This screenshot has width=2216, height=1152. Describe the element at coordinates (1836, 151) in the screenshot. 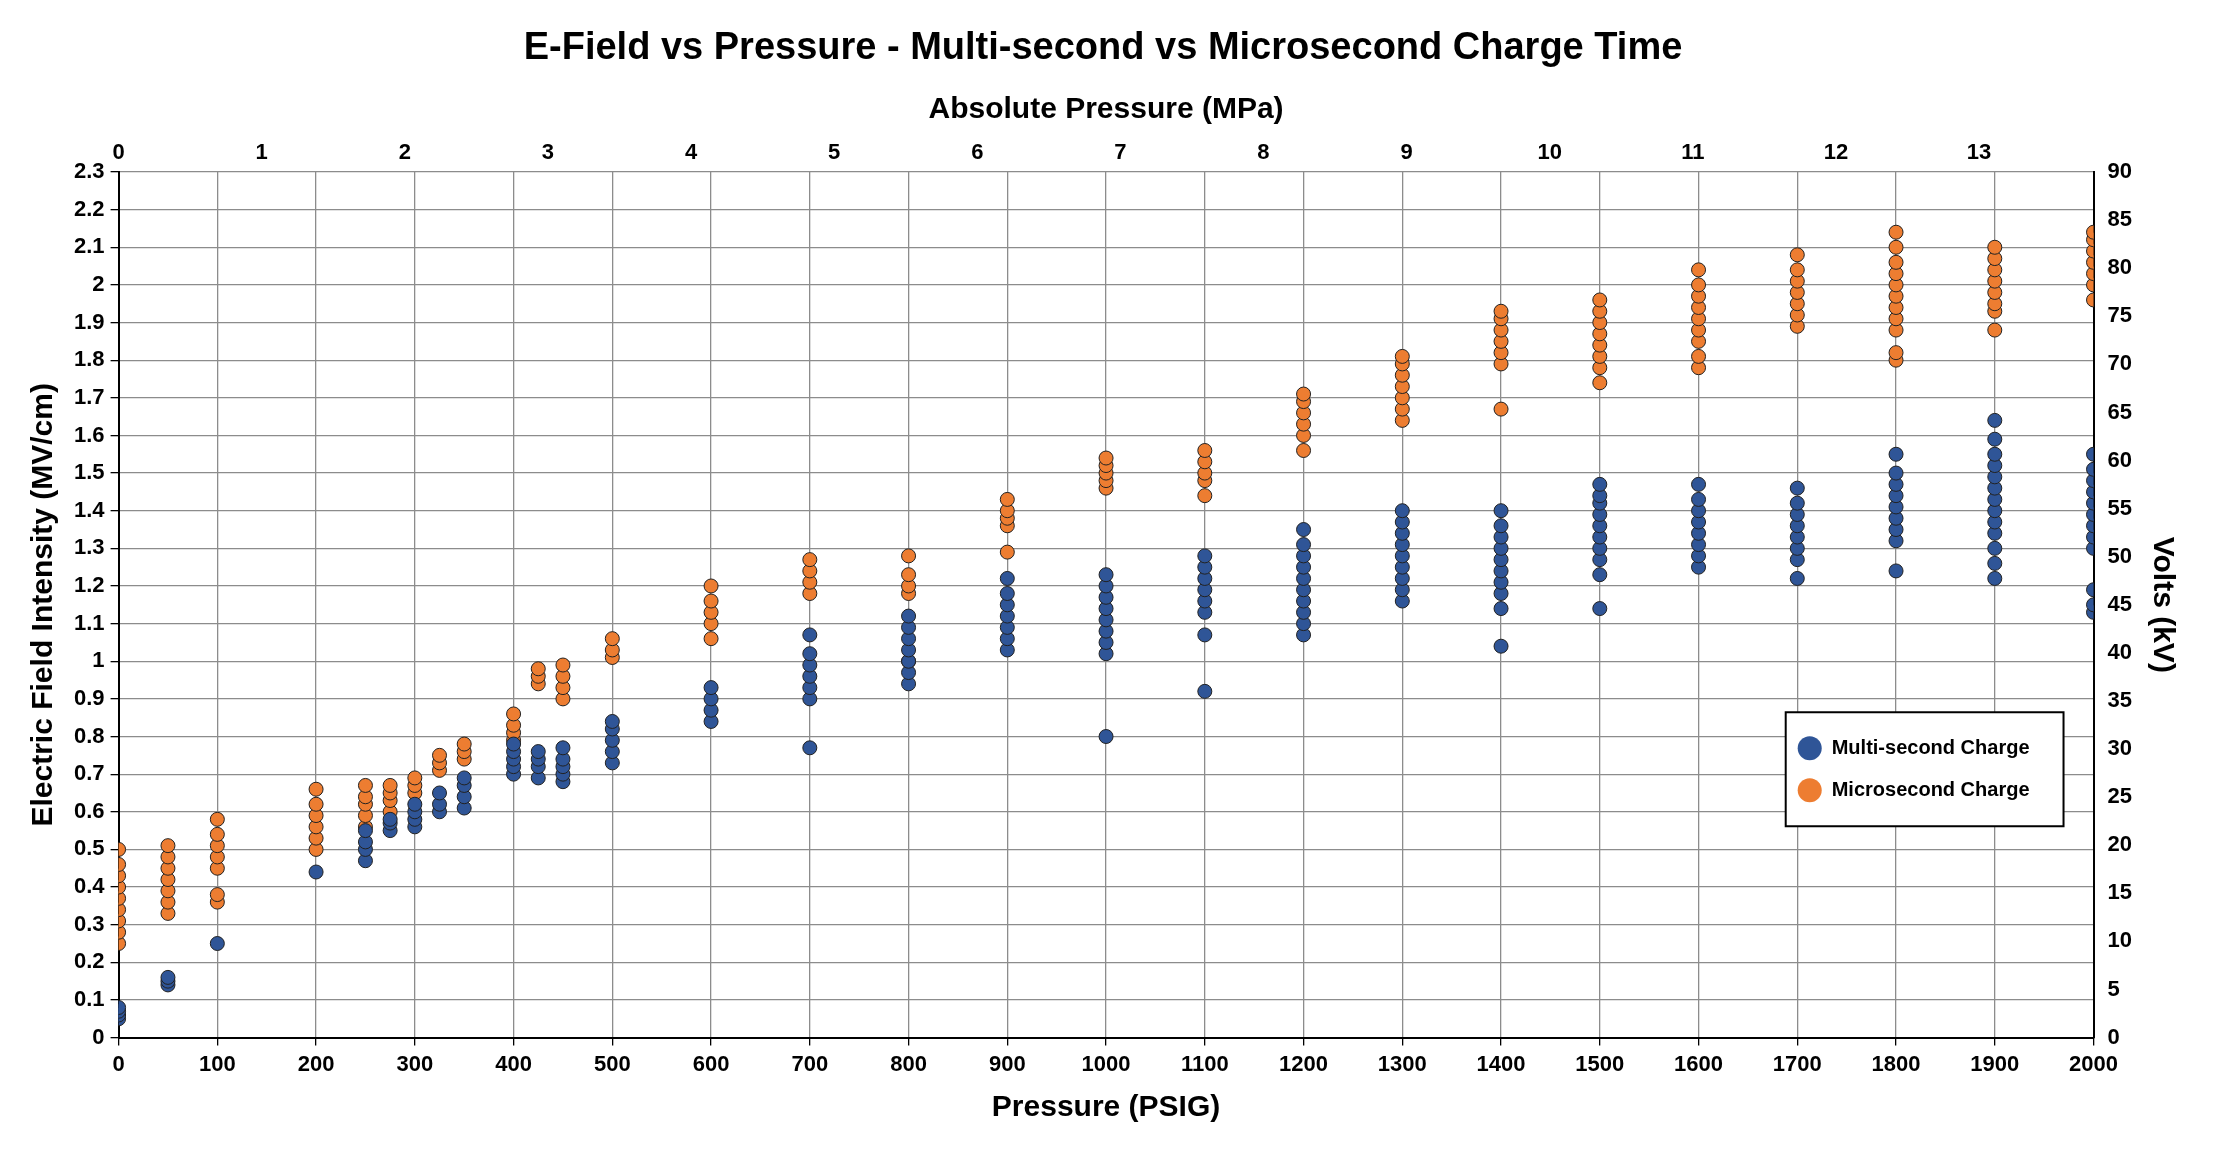

I see `x2-tick-label: 12` at that location.